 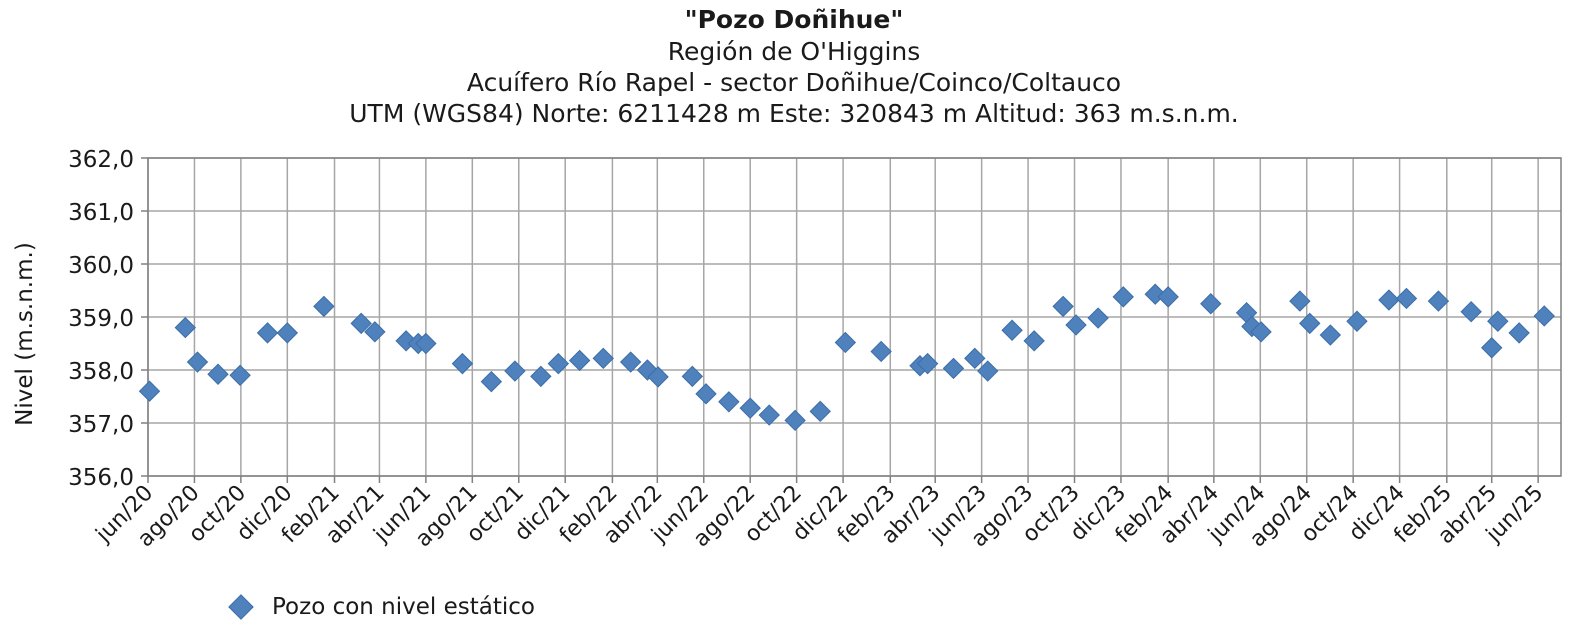 I want to click on chart-subtitle-region: Región de O'Higgins, so click(x=794, y=51).